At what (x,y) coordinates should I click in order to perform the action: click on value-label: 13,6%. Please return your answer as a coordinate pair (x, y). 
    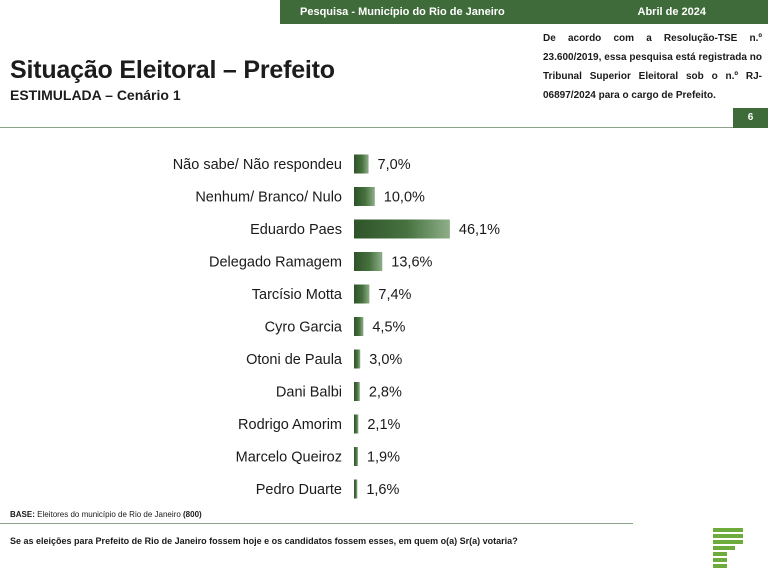
    Looking at the image, I should click on (411, 263).